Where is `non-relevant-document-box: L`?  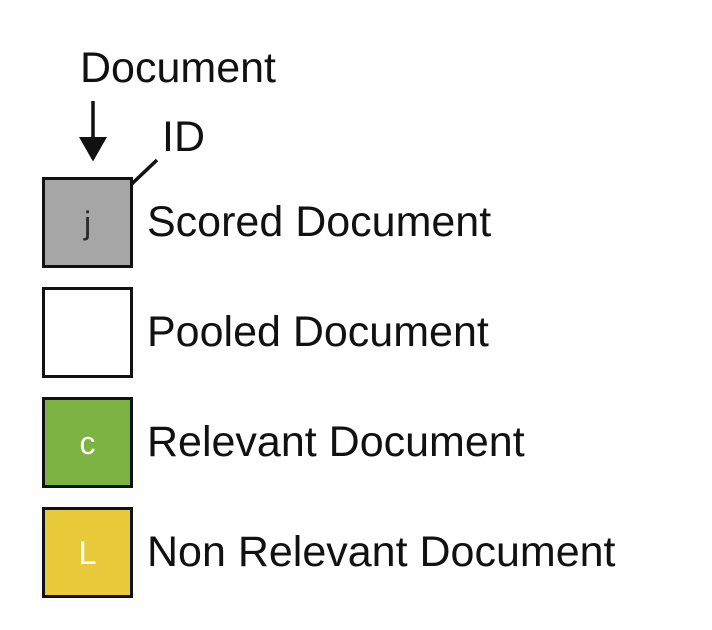 non-relevant-document-box: L is located at coordinates (87, 552).